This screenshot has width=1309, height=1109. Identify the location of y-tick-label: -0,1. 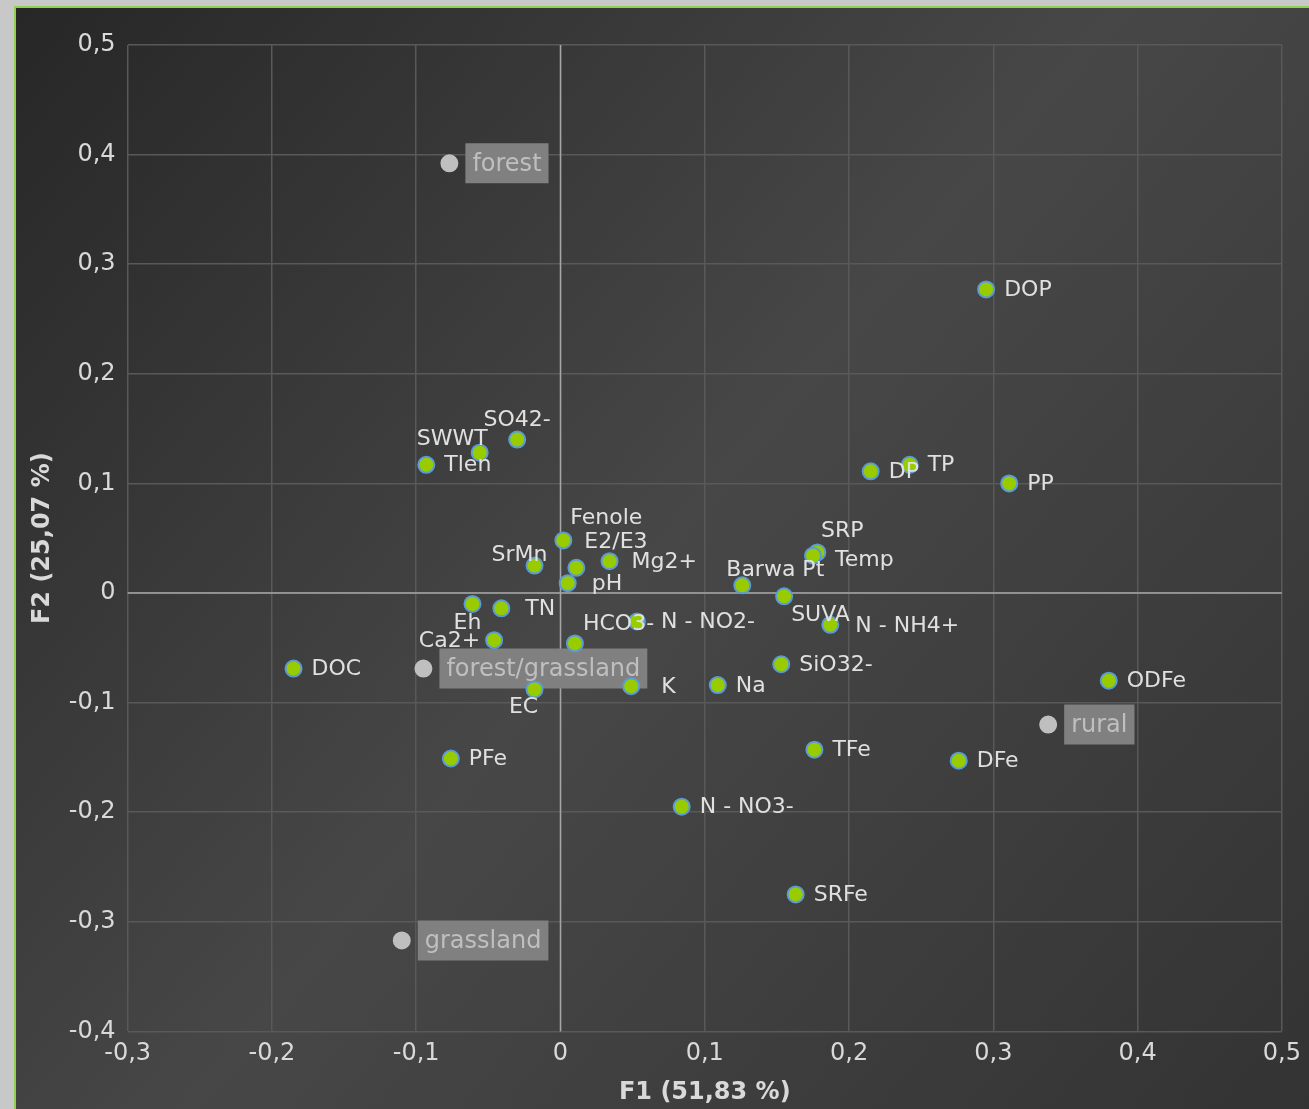
(92, 700).